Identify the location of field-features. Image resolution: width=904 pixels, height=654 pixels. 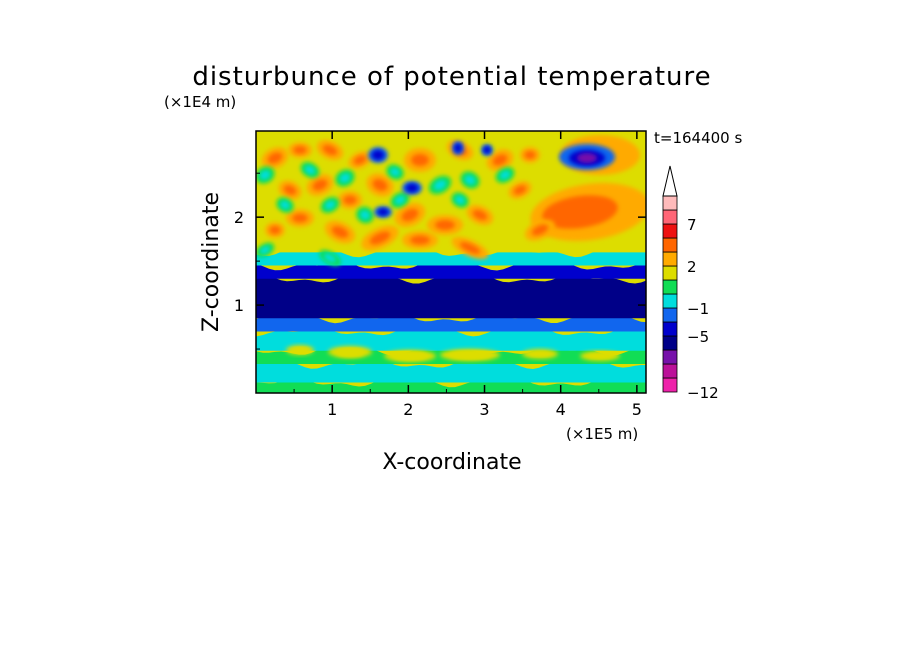
(451, 248).